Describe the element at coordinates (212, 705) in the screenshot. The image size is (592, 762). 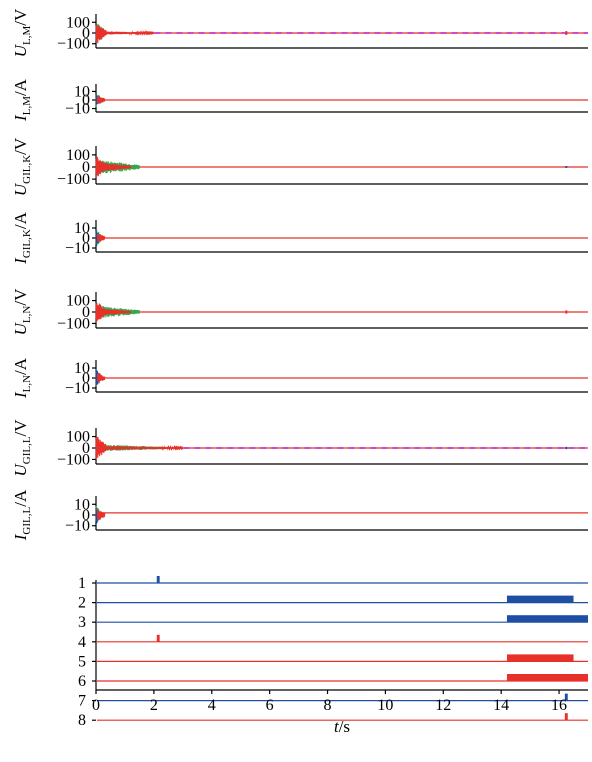
I see `x-tick-label: 4` at that location.